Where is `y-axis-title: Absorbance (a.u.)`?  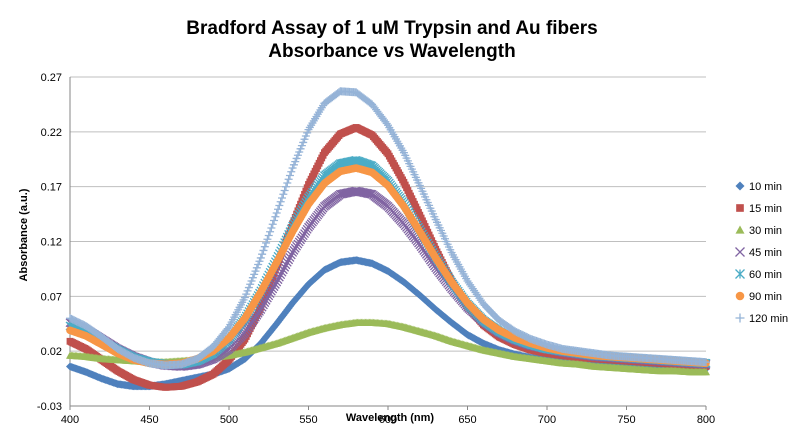
y-axis-title: Absorbance (a.u.) is located at coordinates (24, 234).